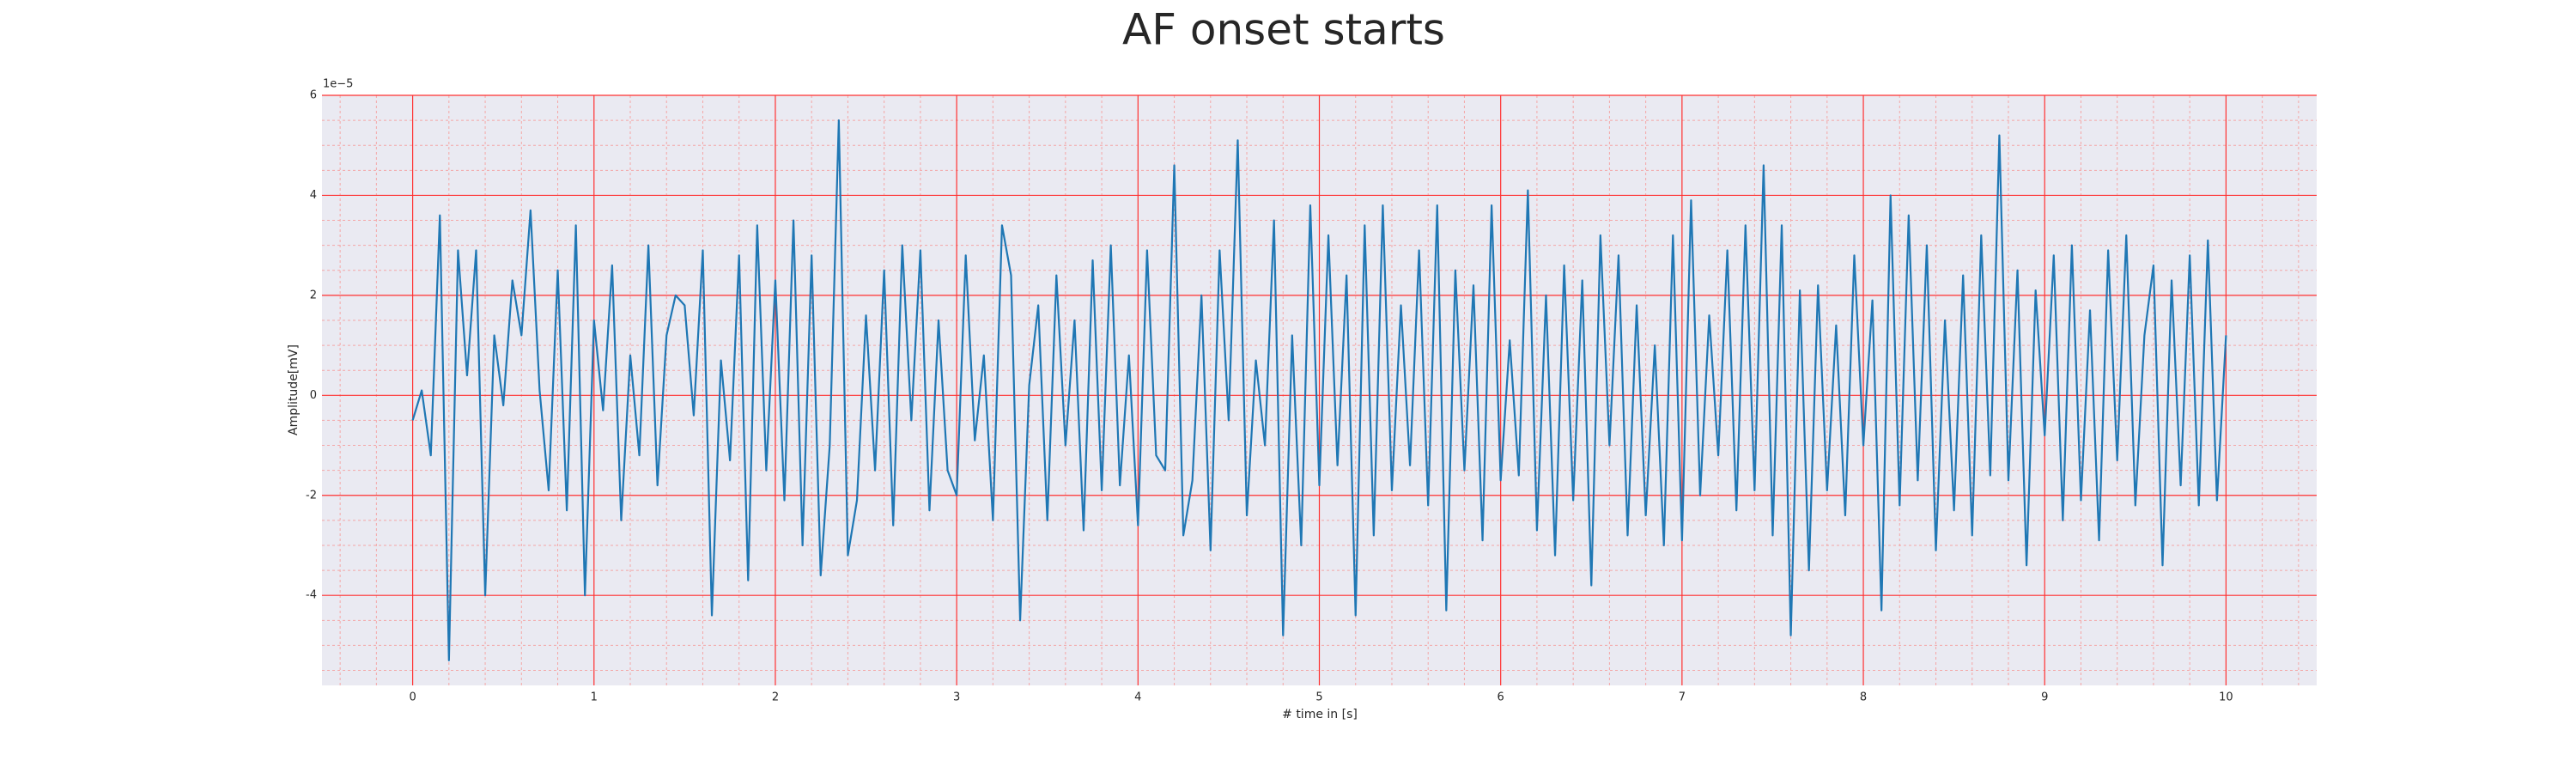  Describe the element at coordinates (312, 595) in the screenshot. I see `y-tick-label: -4` at that location.